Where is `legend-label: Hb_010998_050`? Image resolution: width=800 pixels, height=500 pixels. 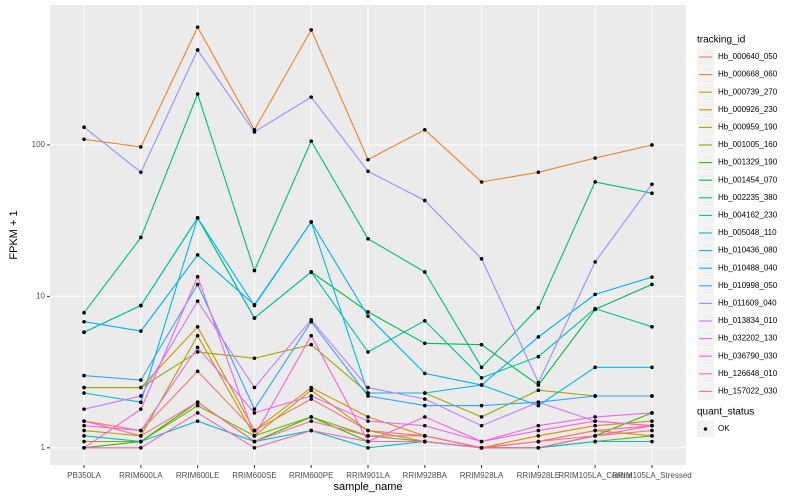
legend-label: Hb_010998_050 is located at coordinates (748, 285).